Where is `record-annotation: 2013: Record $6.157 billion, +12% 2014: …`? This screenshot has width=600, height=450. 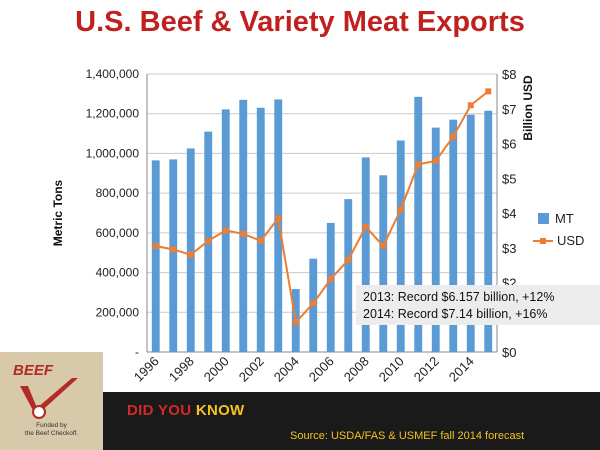
record-annotation: 2013: Record $6.157 billion, +12% 2014: … is located at coordinates (478, 305).